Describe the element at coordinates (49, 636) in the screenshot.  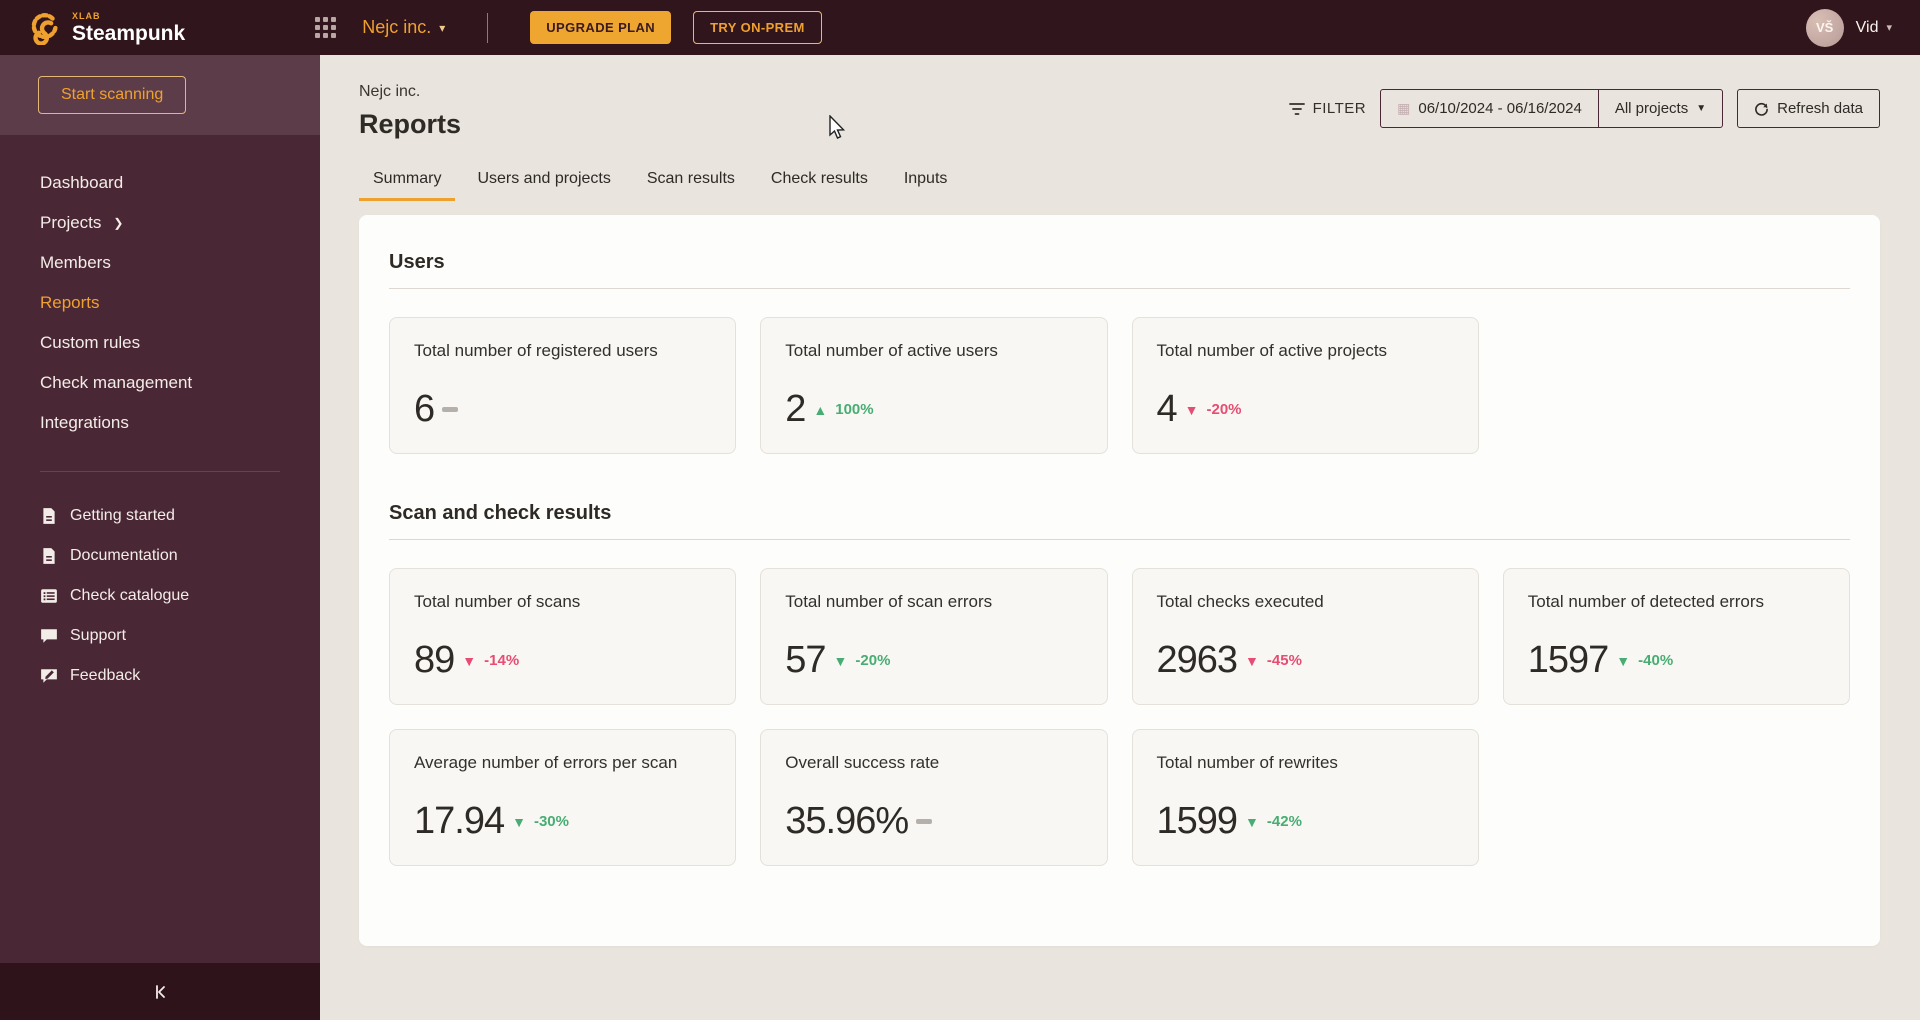
I see `chat-icon` at that location.